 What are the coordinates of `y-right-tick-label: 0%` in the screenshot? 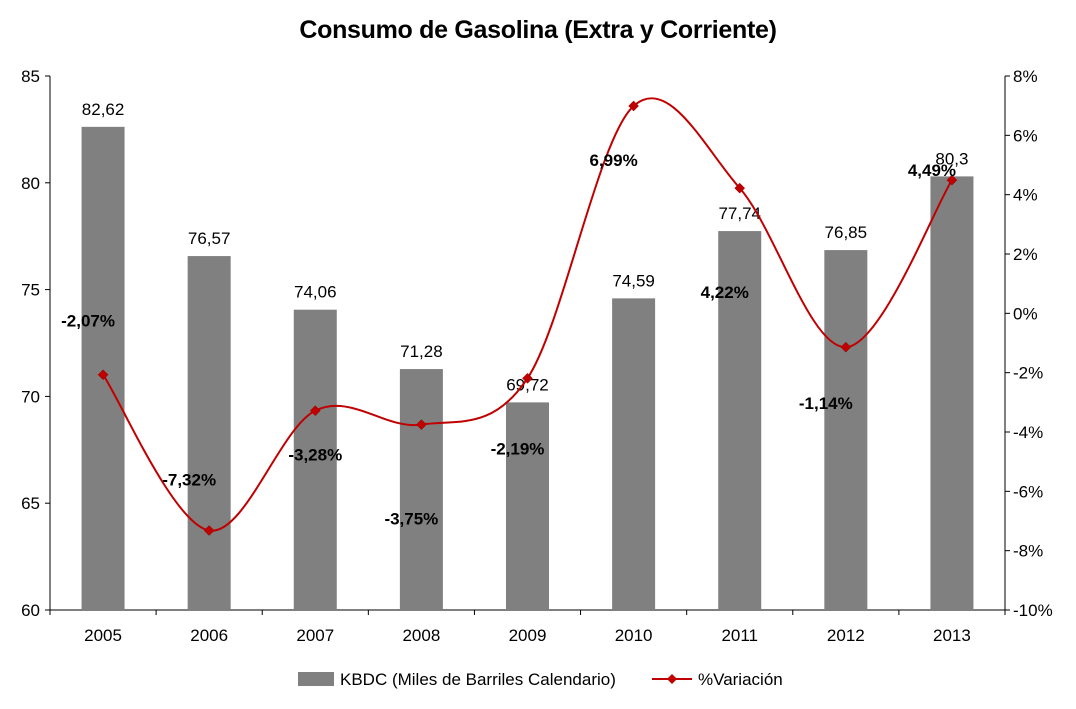 It's located at (1025, 313).